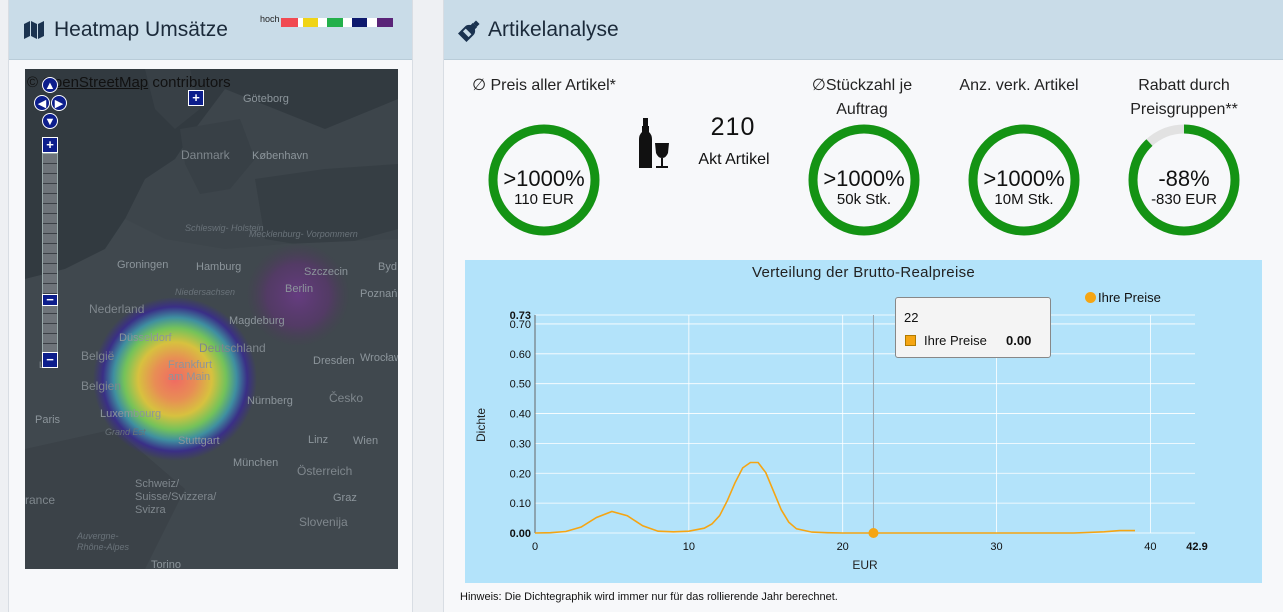 The image size is (1283, 612). Describe the element at coordinates (299, 289) in the screenshot. I see `map-label: Berlin` at that location.